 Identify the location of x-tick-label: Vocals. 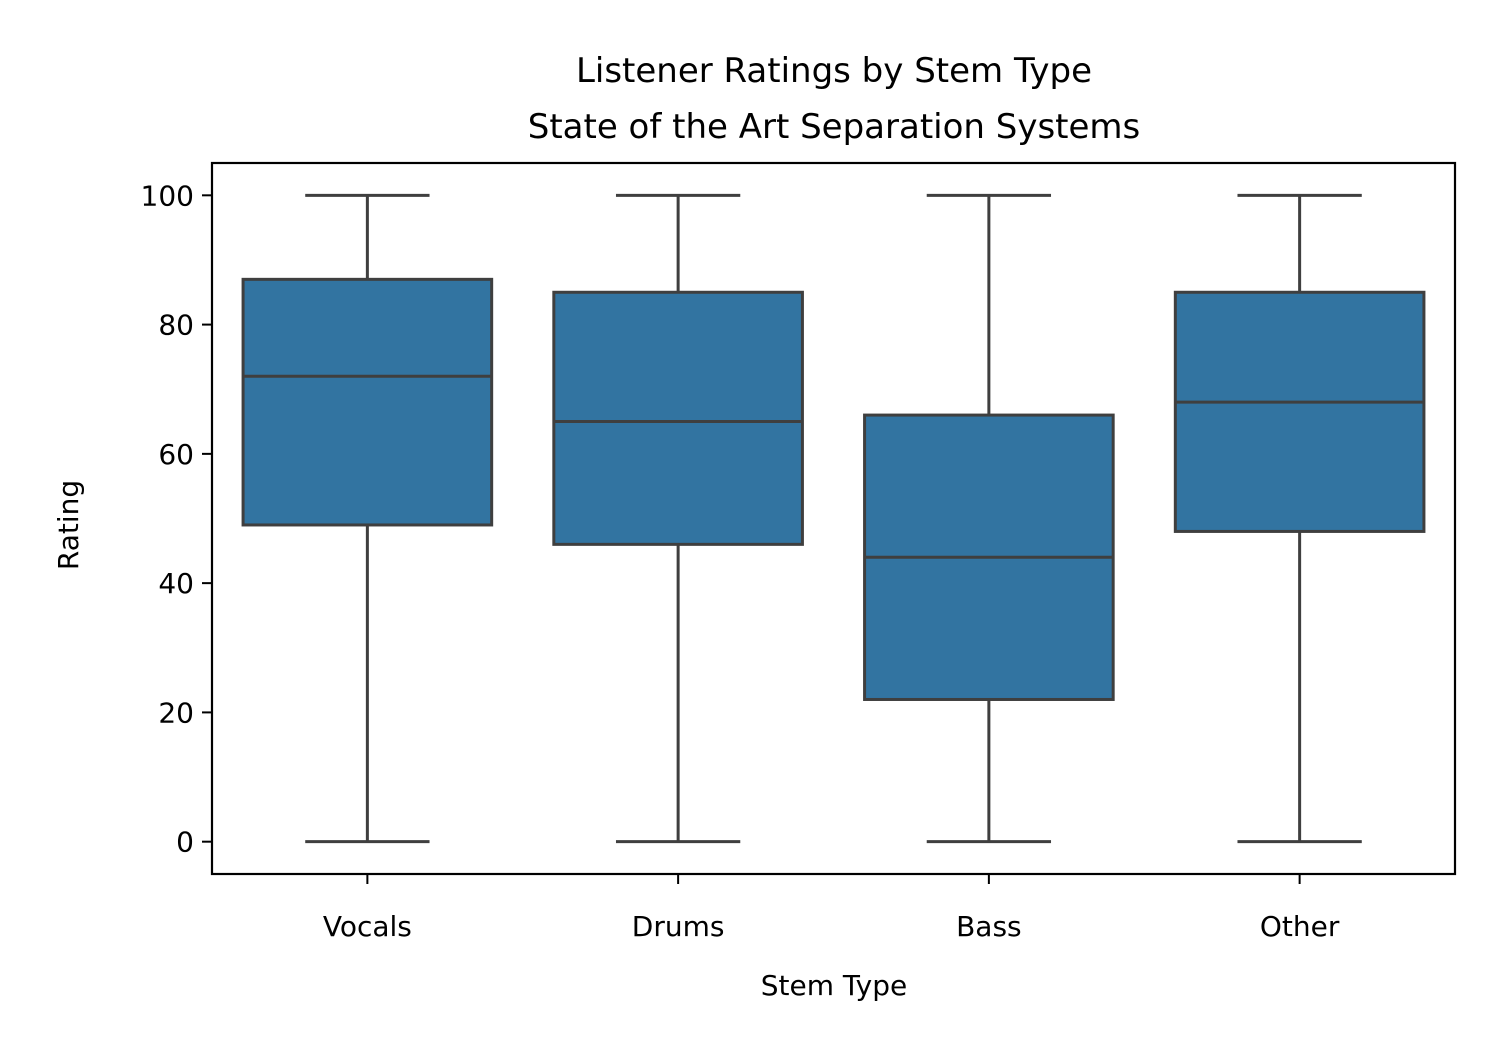
(367, 926).